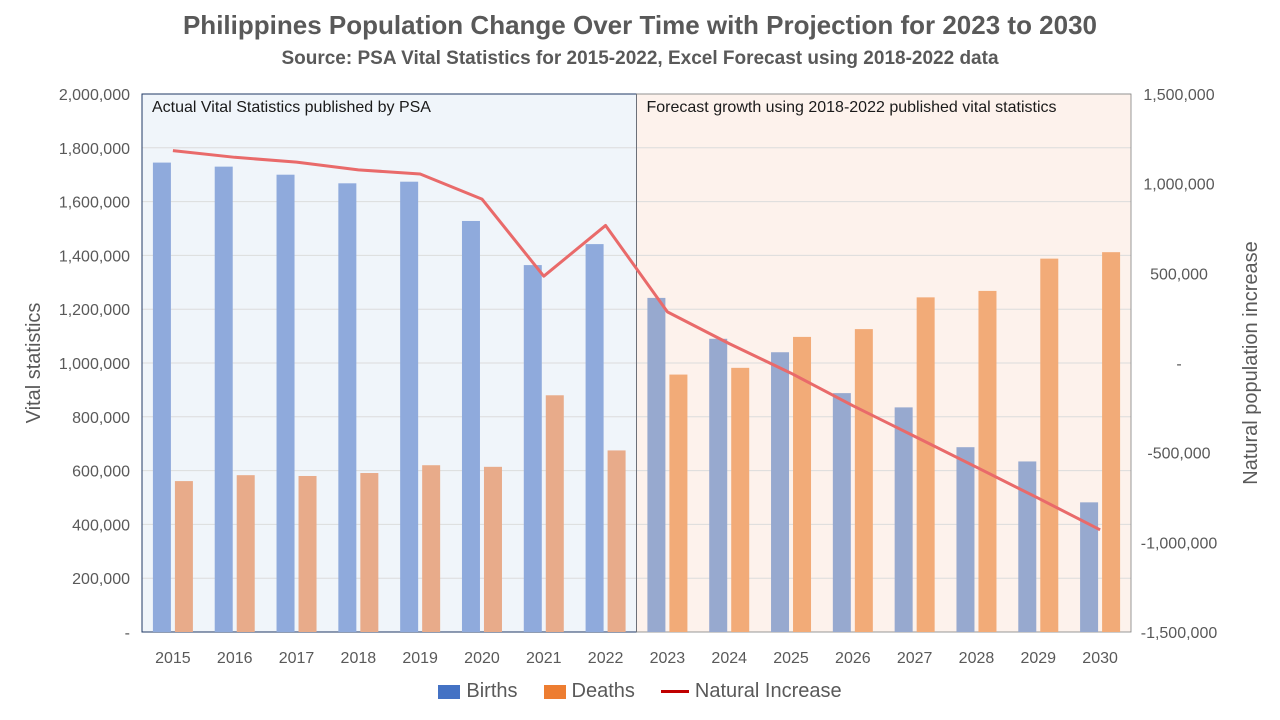 This screenshot has height=720, width=1280. What do you see at coordinates (94, 310) in the screenshot?
I see `y-tick-label: 1,200,000` at bounding box center [94, 310].